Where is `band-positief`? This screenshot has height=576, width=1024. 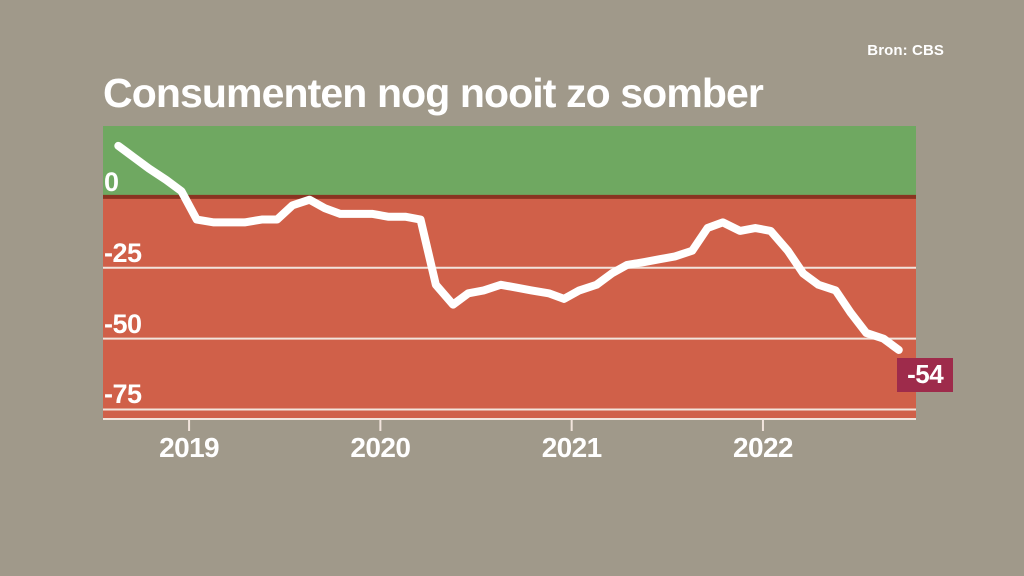 band-positief is located at coordinates (509, 161).